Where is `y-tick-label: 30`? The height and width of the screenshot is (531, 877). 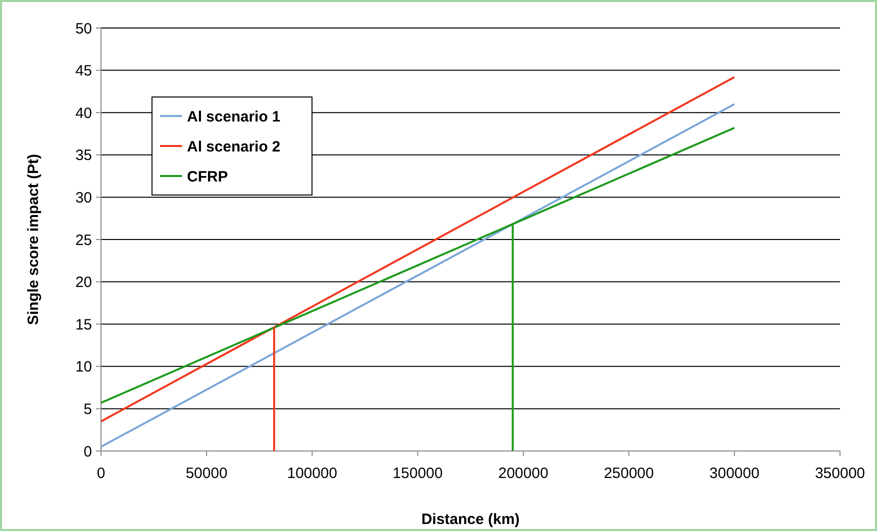
y-tick-label: 30 is located at coordinates (83, 197).